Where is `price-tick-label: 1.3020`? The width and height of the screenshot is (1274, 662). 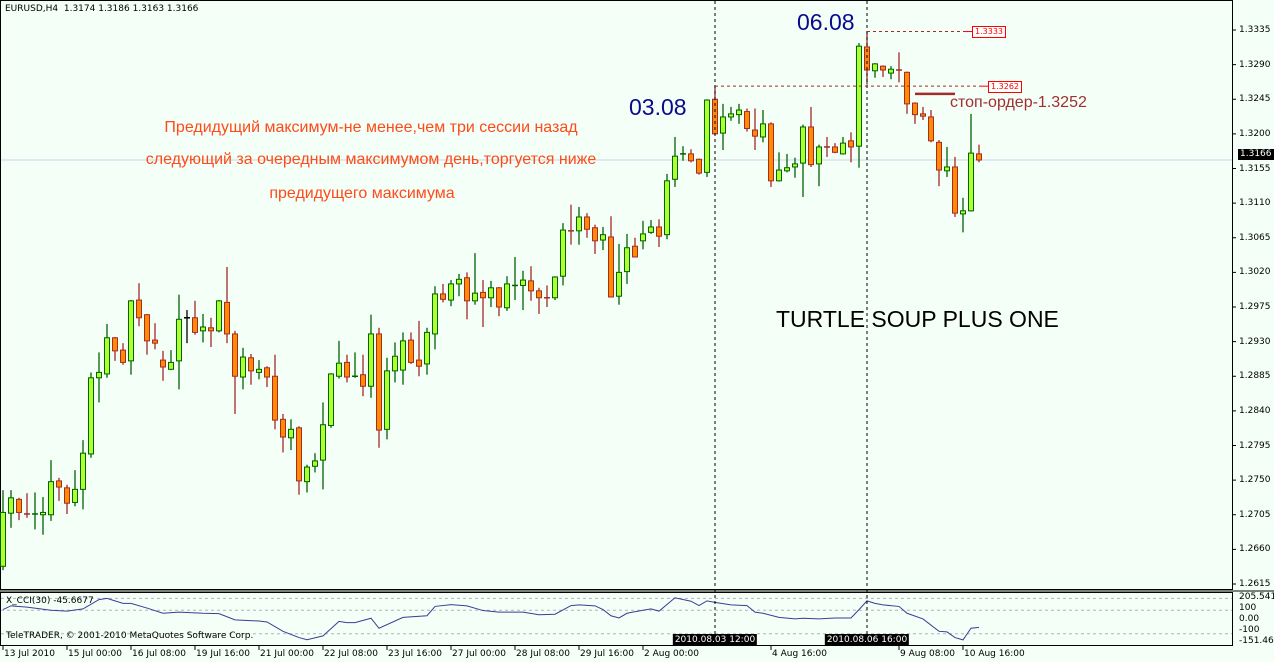 price-tick-label: 1.3020 is located at coordinates (1255, 272).